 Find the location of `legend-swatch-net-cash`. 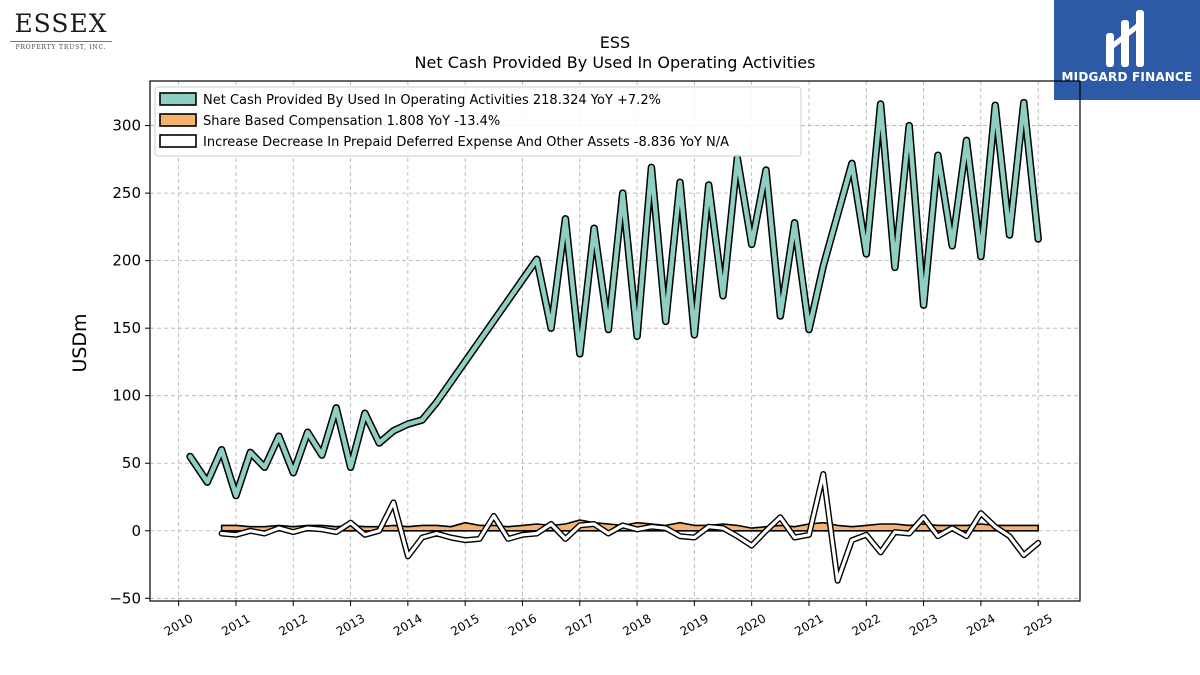

legend-swatch-net-cash is located at coordinates (178, 99).